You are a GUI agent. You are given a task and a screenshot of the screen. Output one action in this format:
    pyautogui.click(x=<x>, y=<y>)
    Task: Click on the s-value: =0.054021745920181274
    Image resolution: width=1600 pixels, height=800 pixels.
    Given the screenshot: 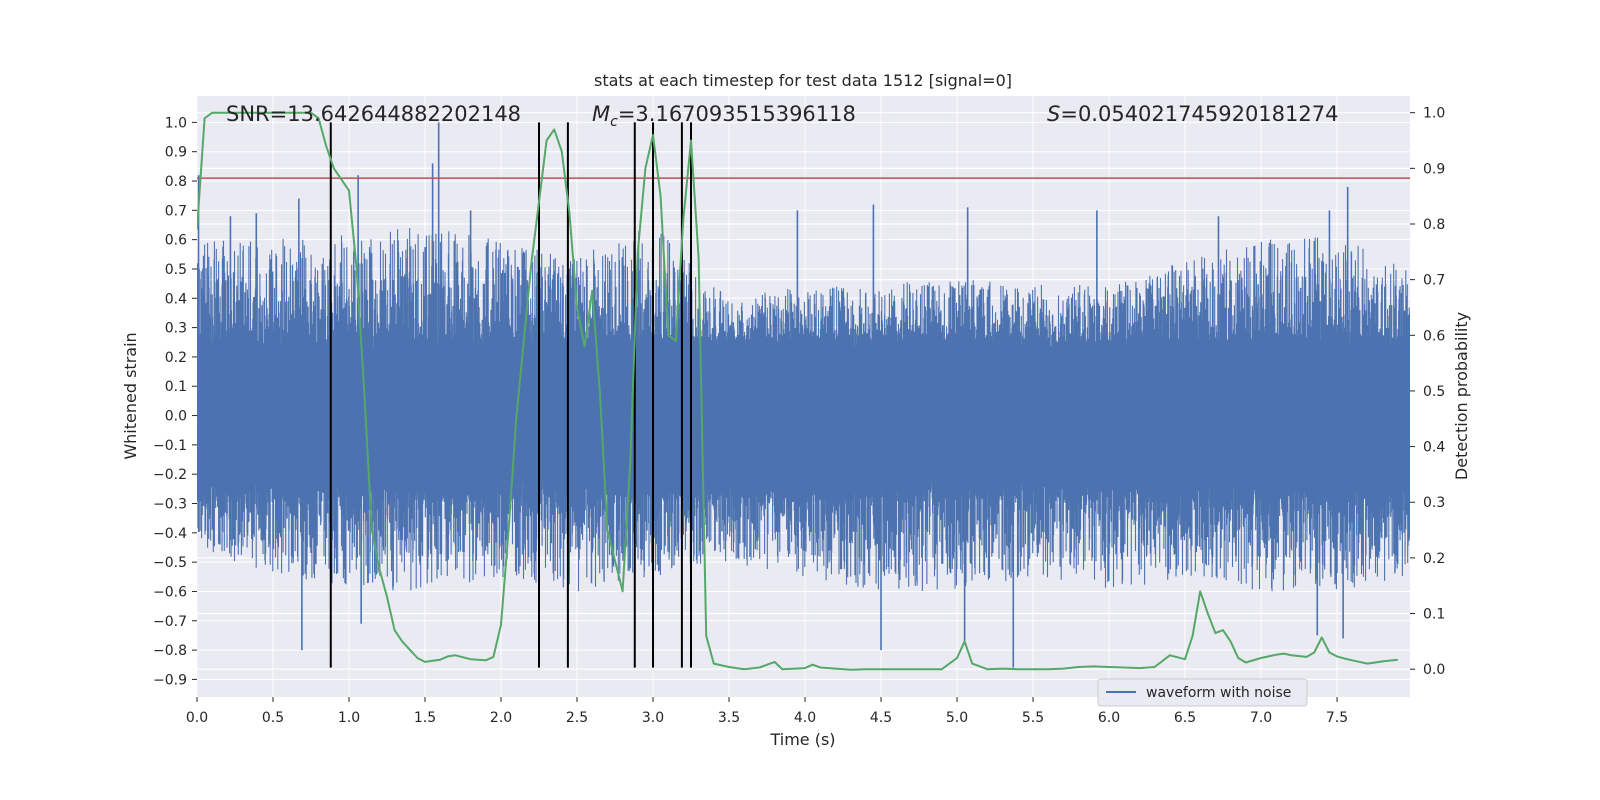 What is the action you would take?
    pyautogui.click(x=1199, y=114)
    